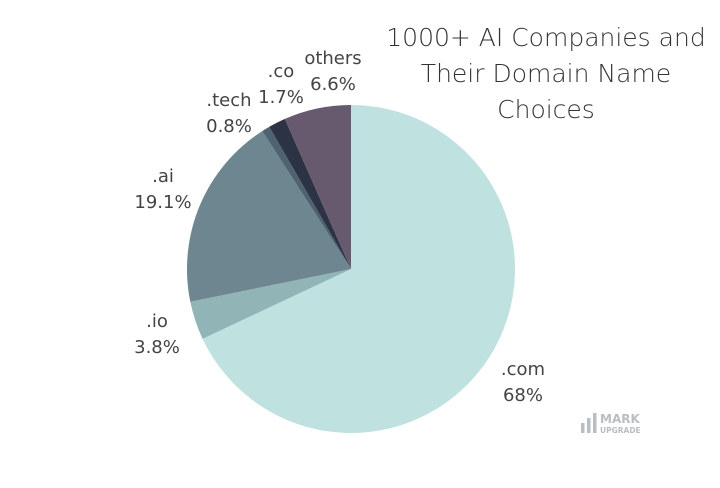  Describe the element at coordinates (228, 100) in the screenshot. I see `slice-label-tech-name: .tech` at that location.